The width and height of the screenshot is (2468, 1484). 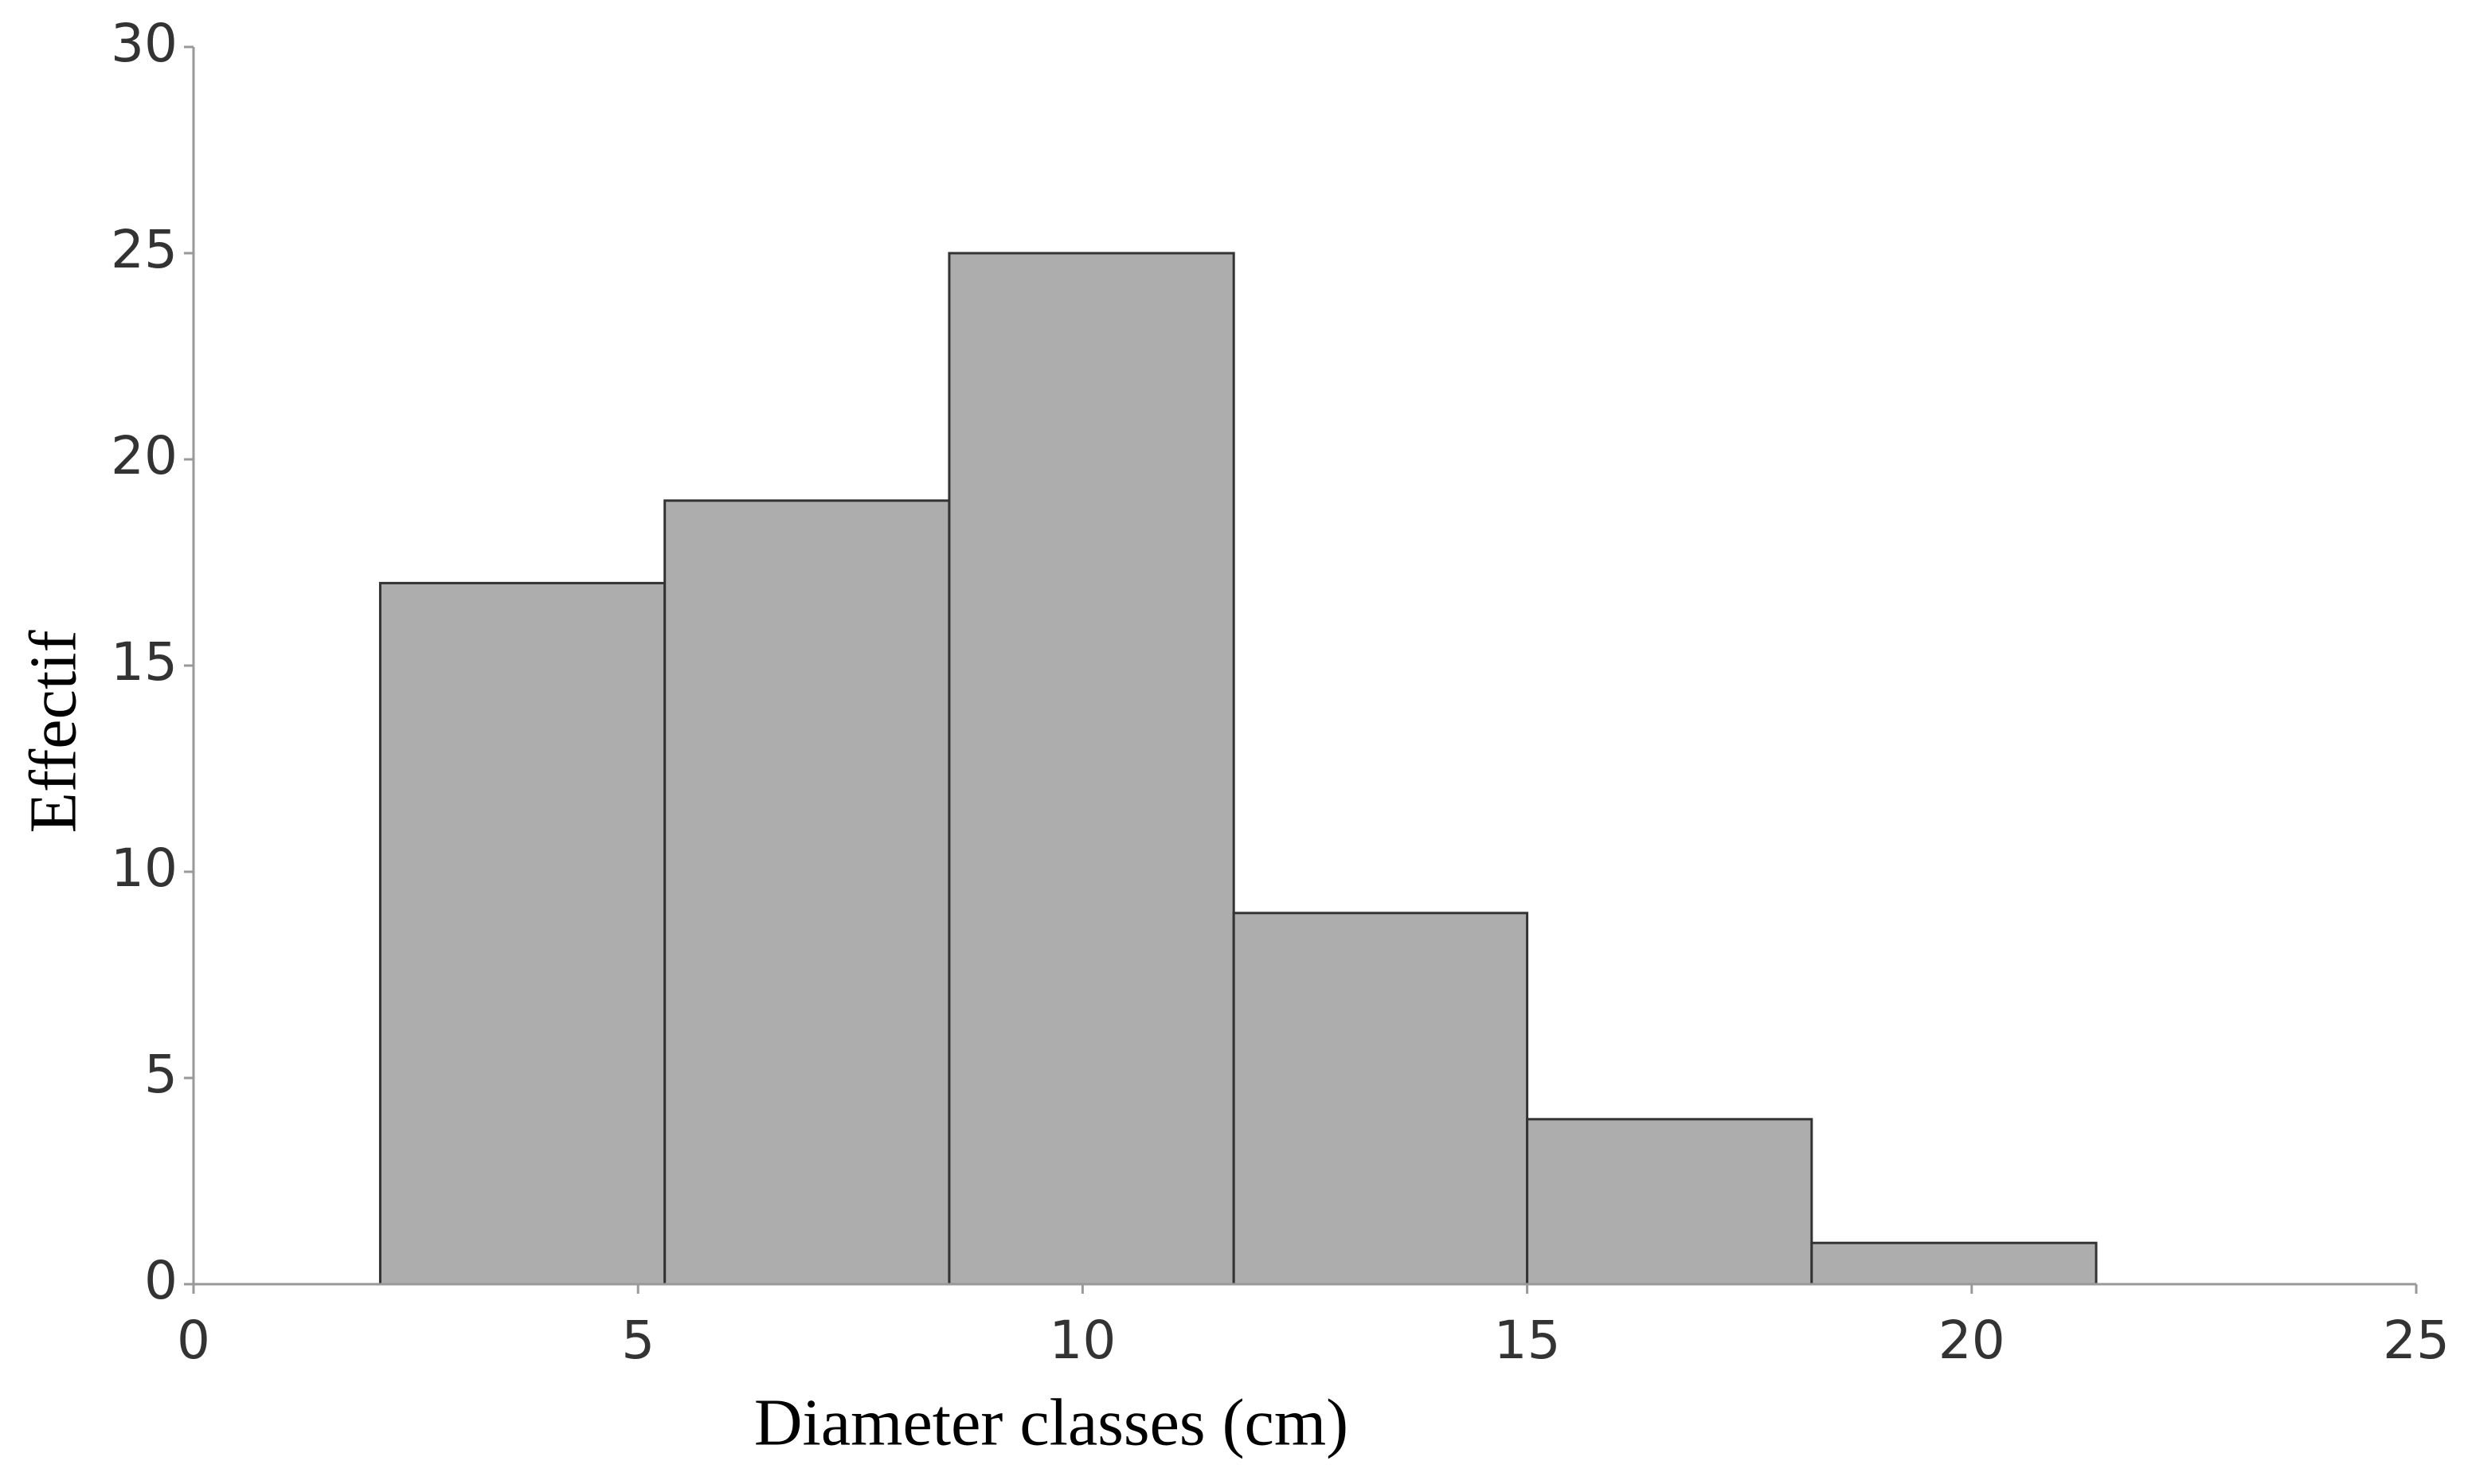 What do you see at coordinates (161, 1280) in the screenshot?
I see `y-tick-label: 0` at bounding box center [161, 1280].